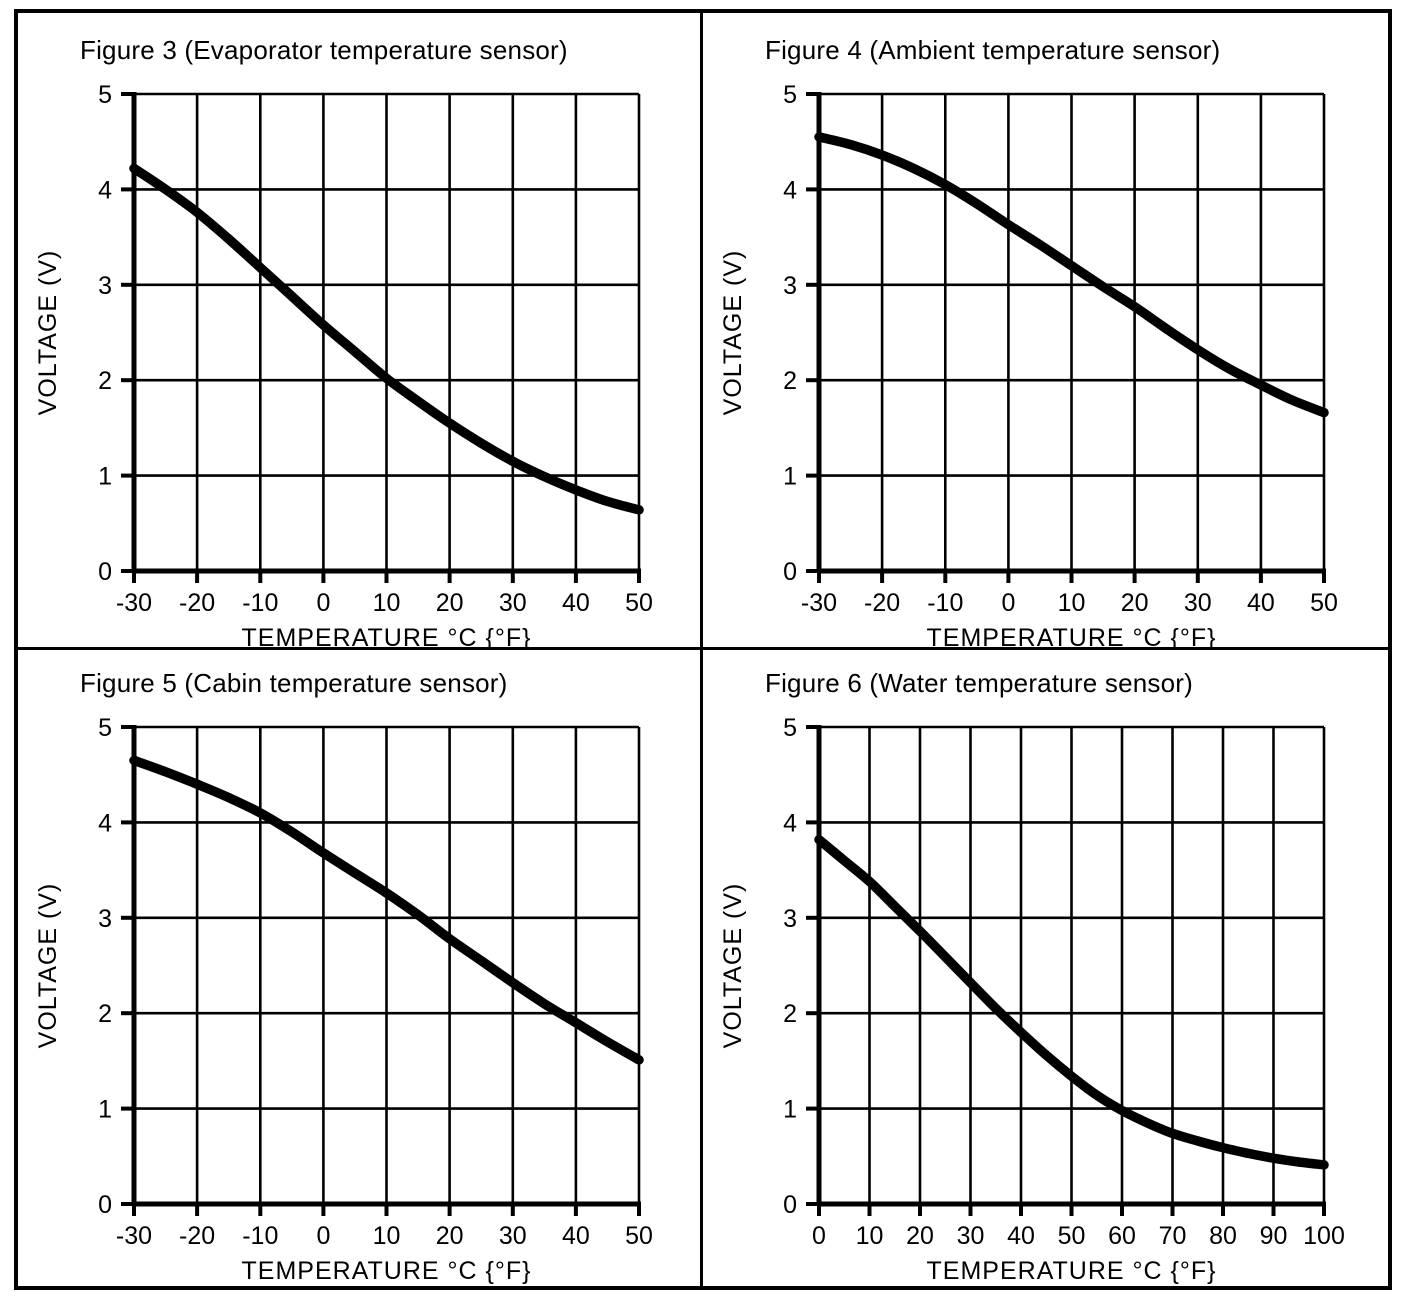 The image size is (1408, 1300). Describe the element at coordinates (979, 682) in the screenshot. I see `figure-6-title: Figure 6 (Water temperature sensor)` at that location.